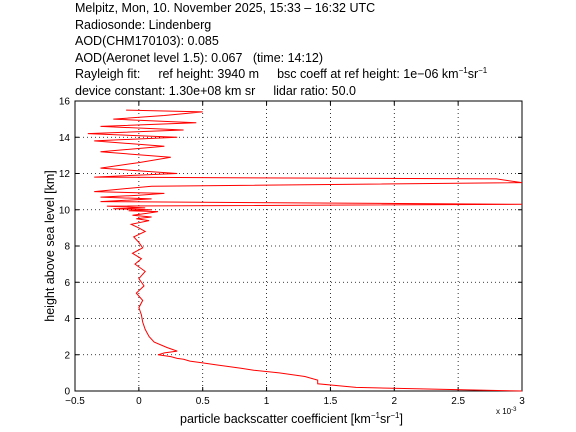  I want to click on aod-chm-line: AOD(CHM170103): 0.085, so click(147, 41).